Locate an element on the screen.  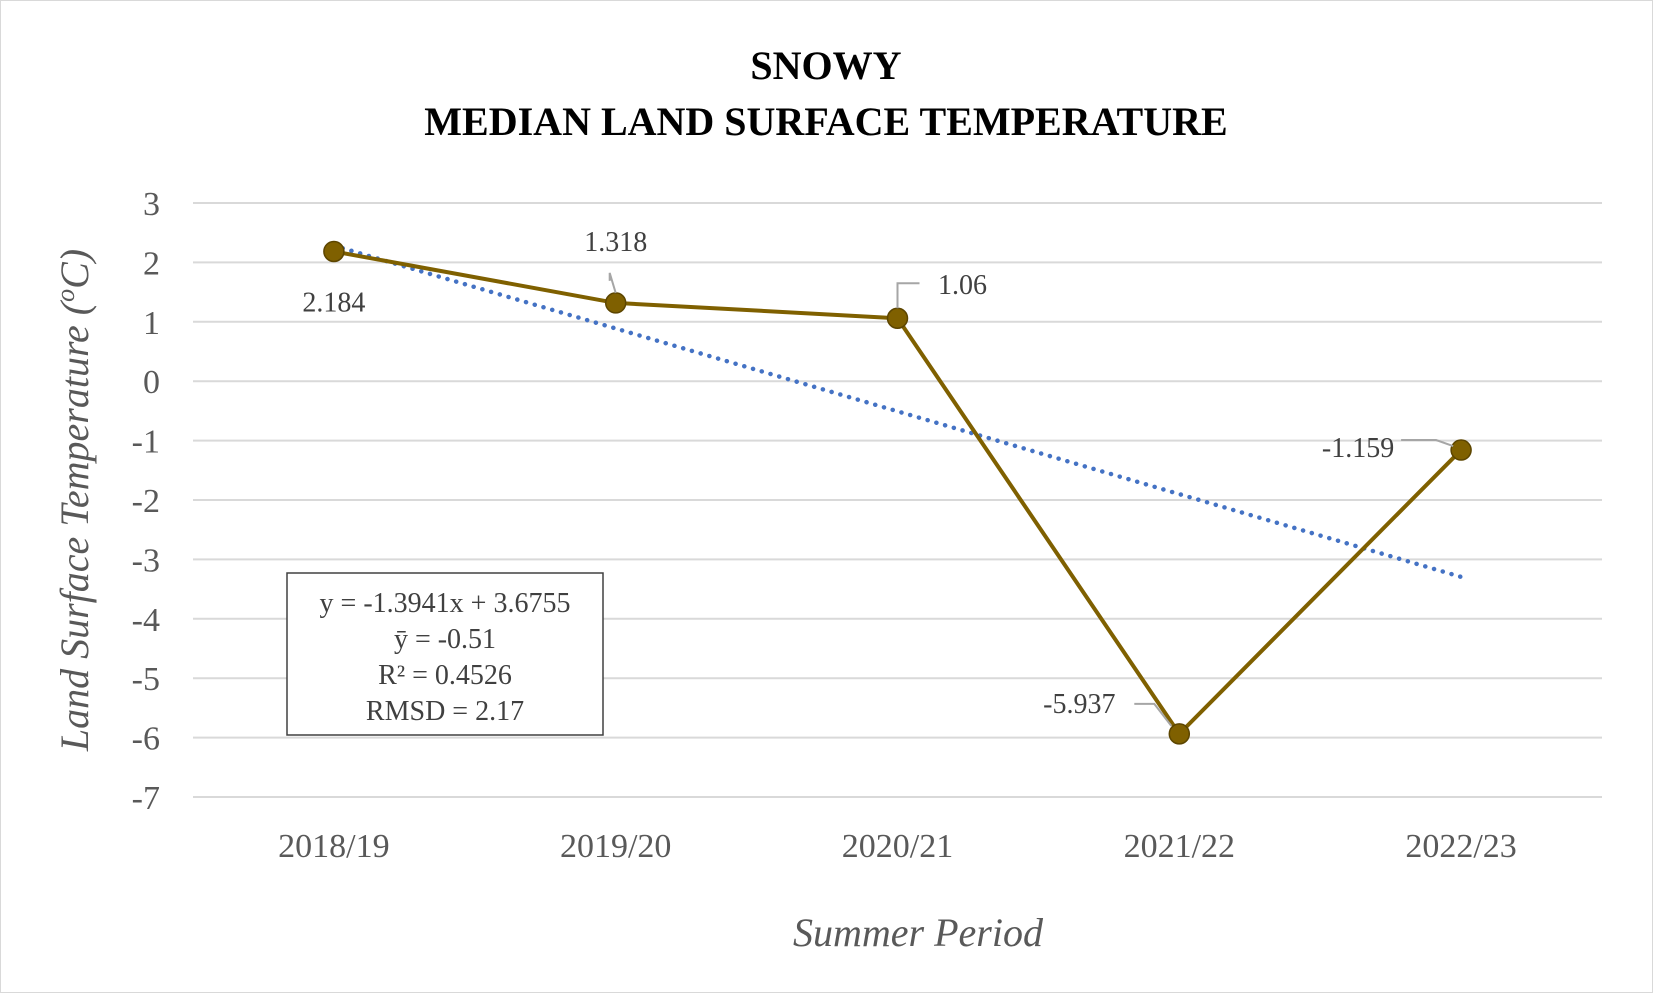
x-tick-label: 2018/19 is located at coordinates (333, 846).